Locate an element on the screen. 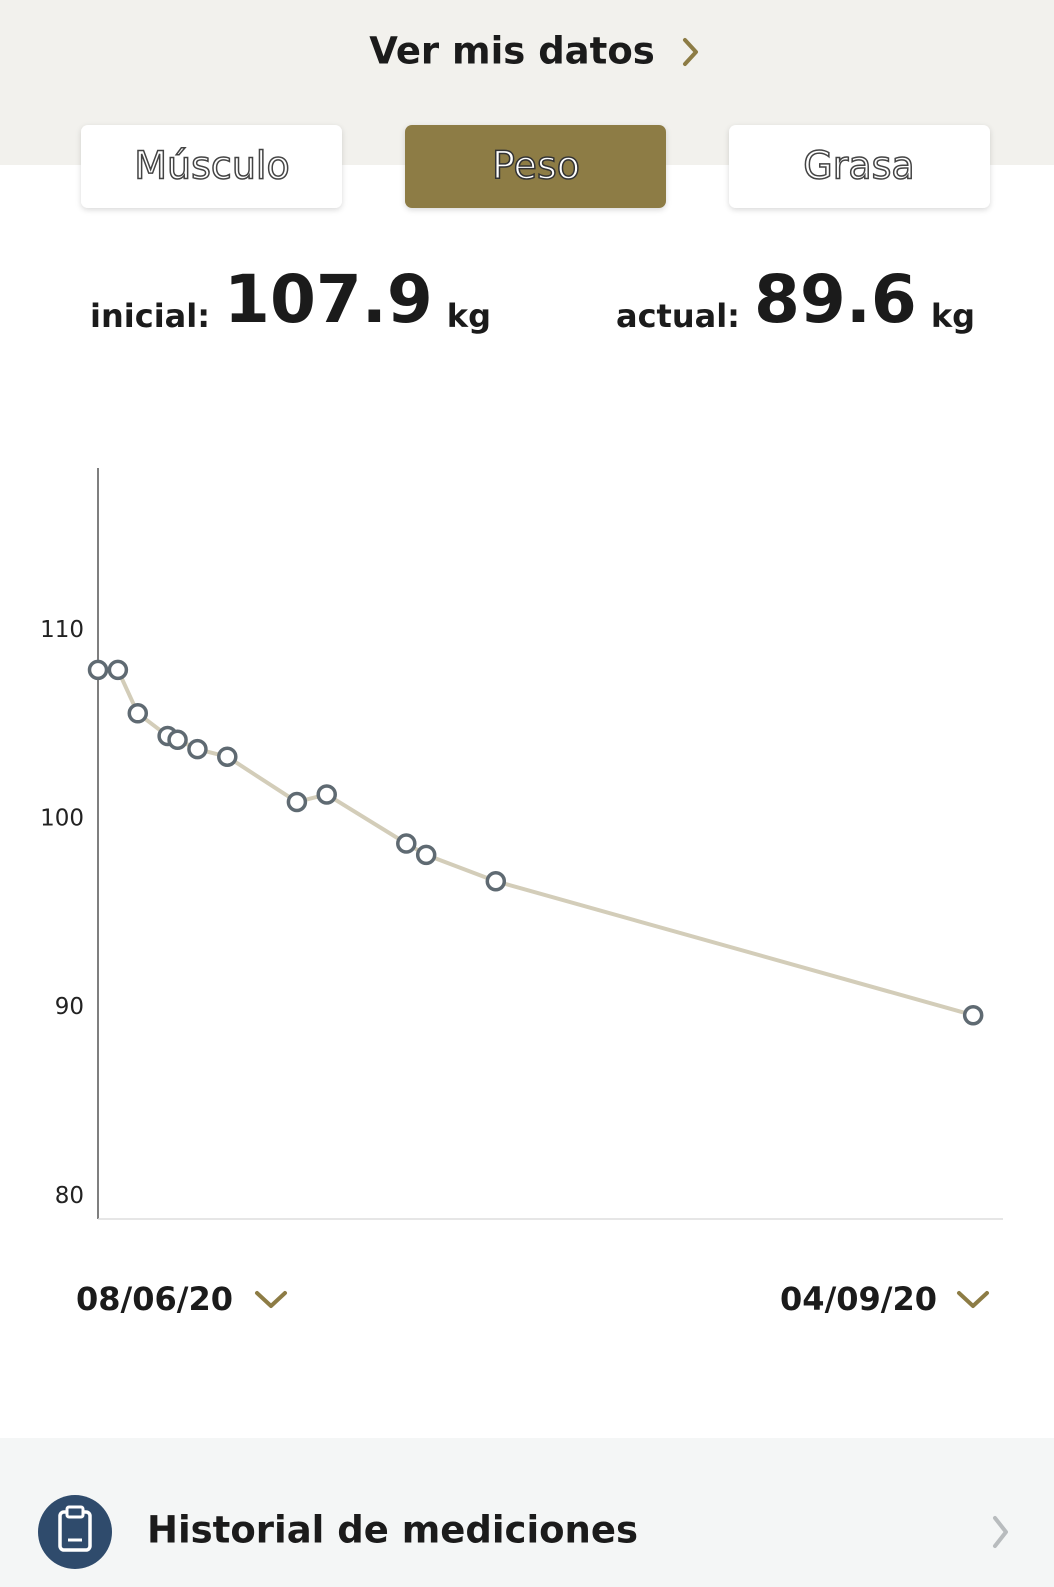 The image size is (1054, 1587). y-tick-label: 110 is located at coordinates (62, 630).